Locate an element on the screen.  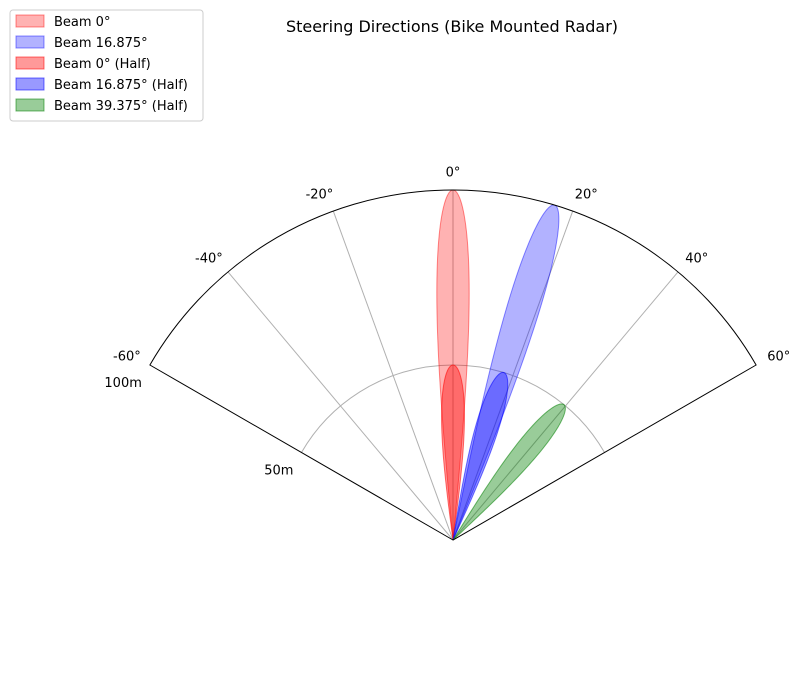
theta-tick-label: -40° is located at coordinates (209, 258).